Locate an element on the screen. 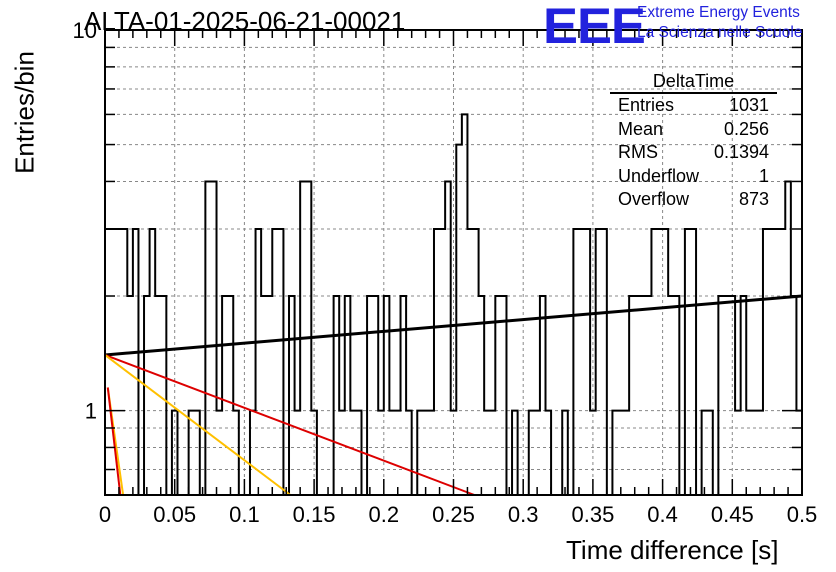 Image resolution: width=836 pixels, height=572 pixels. chart-title: ALTA-01-2025-06-21-00021 is located at coordinates (245, 21).